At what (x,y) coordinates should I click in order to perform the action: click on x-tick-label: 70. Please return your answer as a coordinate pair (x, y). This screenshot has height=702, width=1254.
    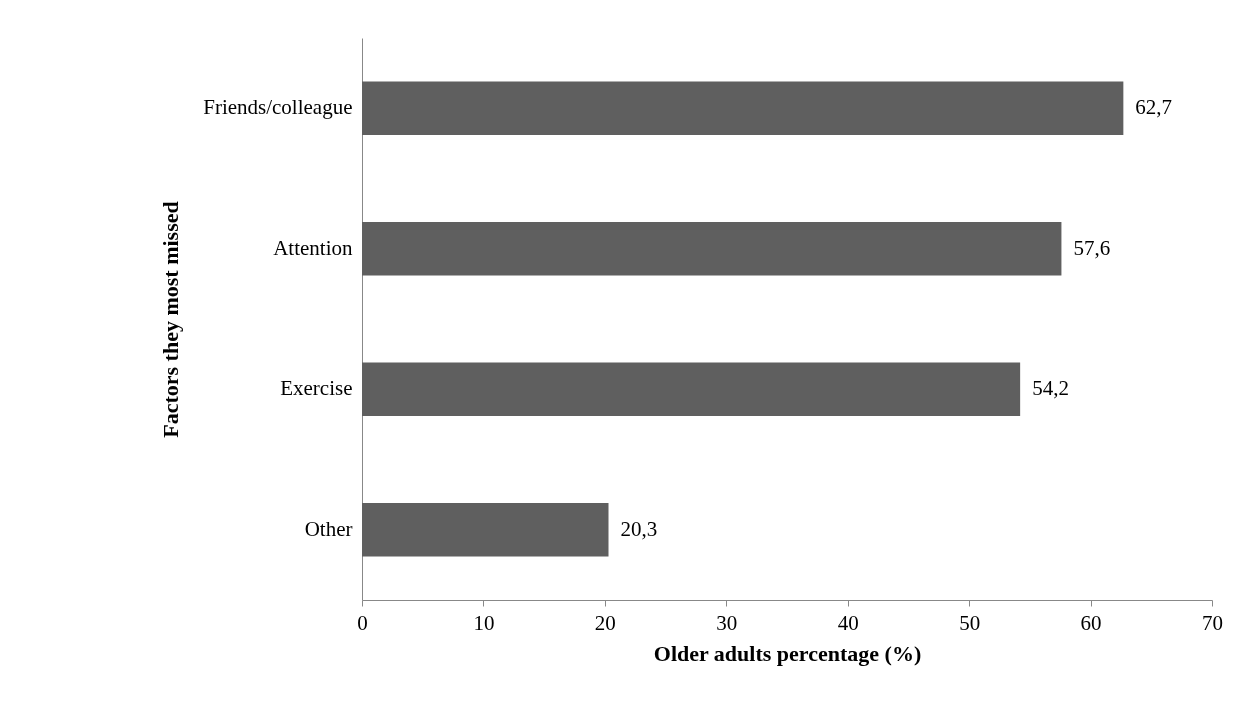
    Looking at the image, I should click on (1212, 622).